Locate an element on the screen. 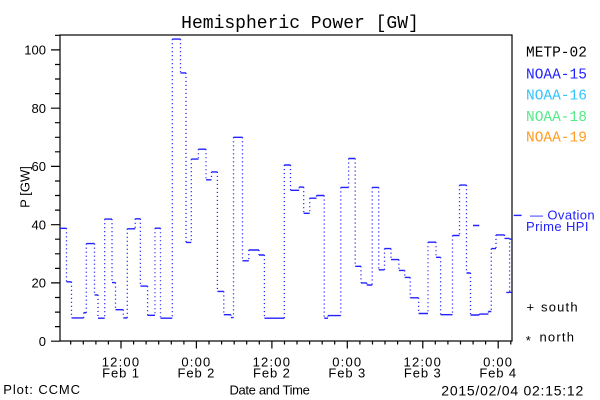  svg-text: 80 is located at coordinates (39, 108).